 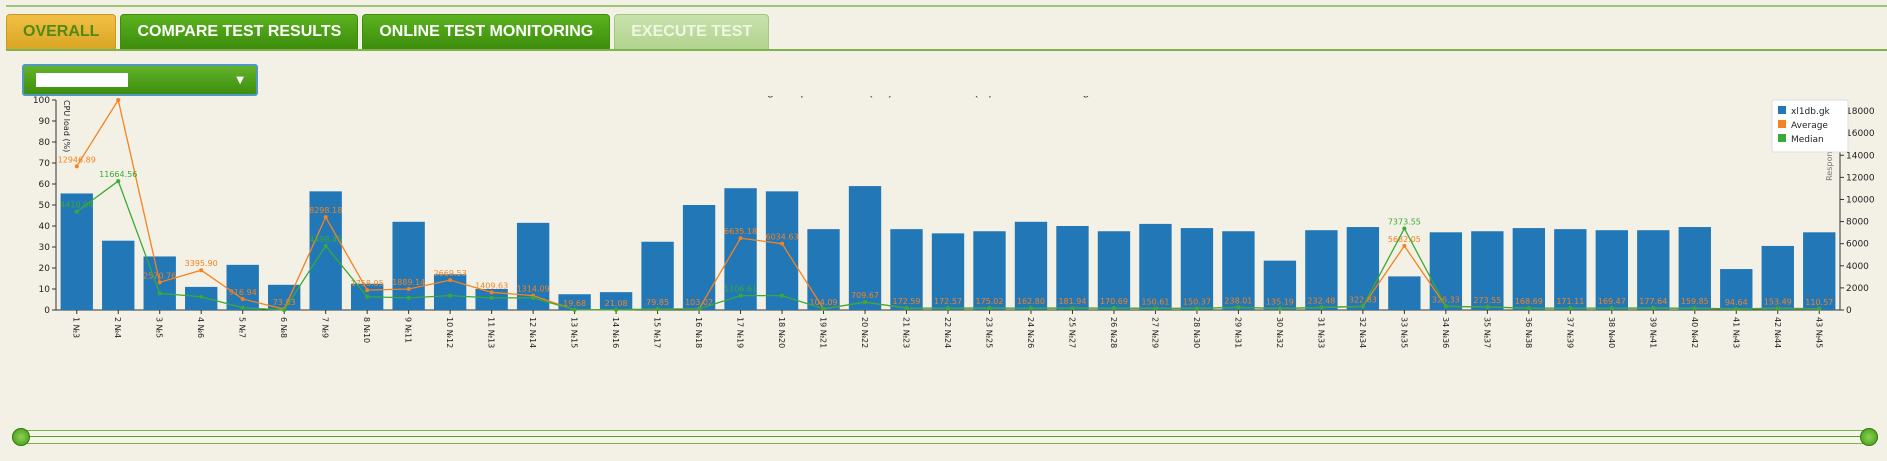 I want to click on data-label-average: 1314.09, so click(x=533, y=289).